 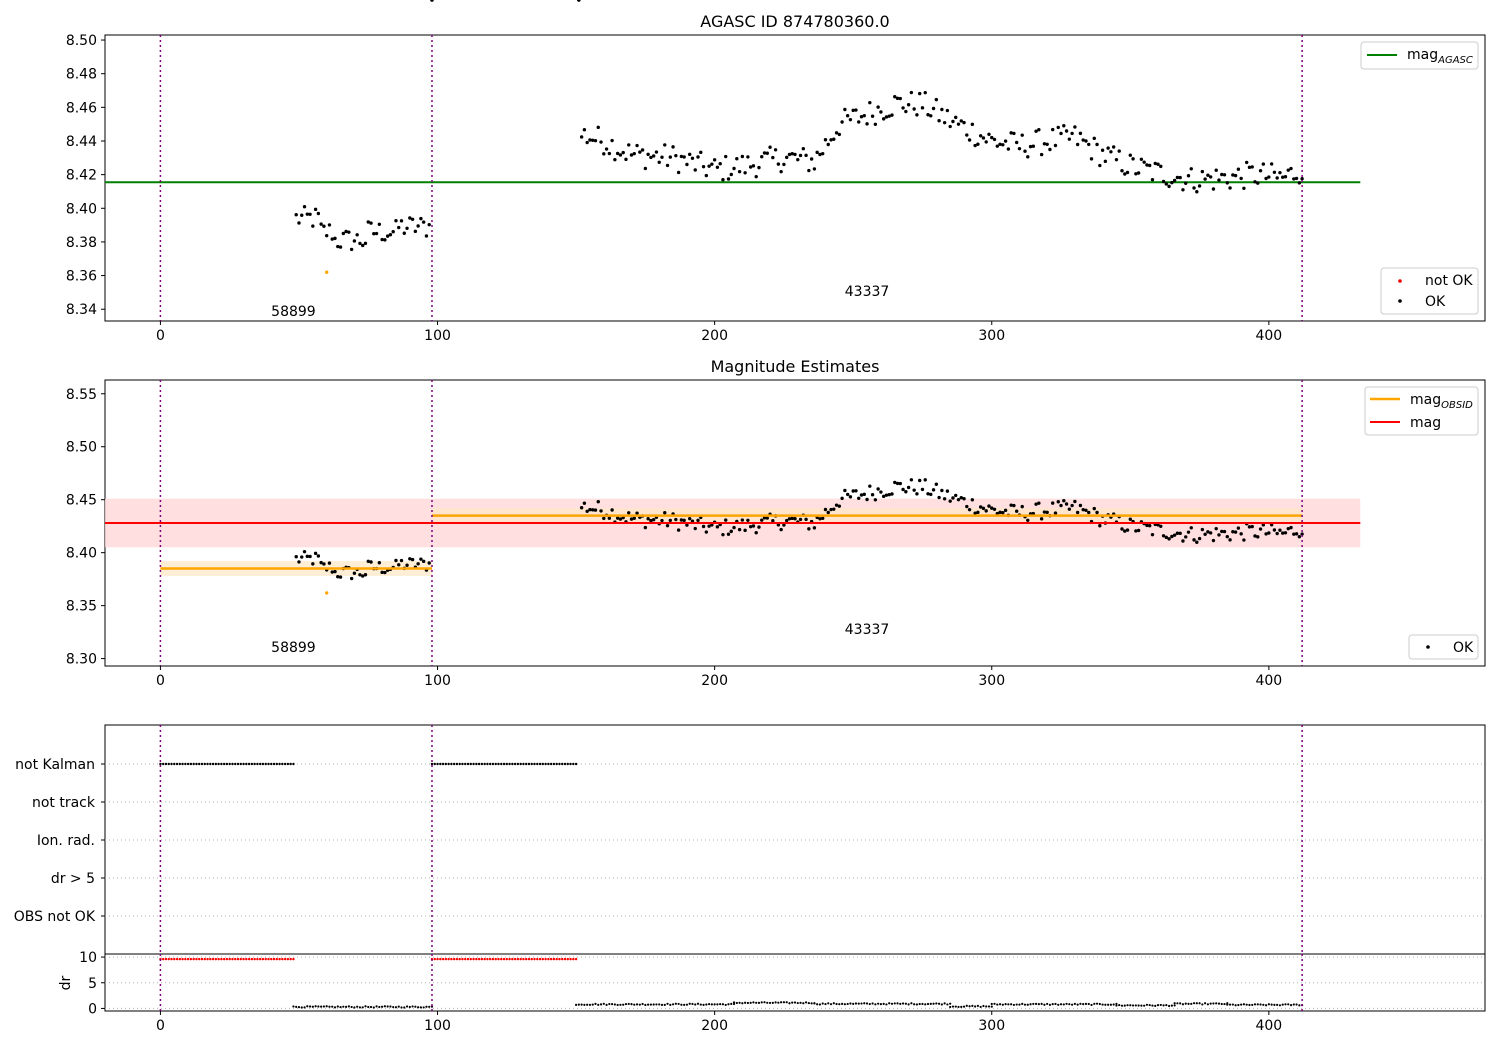 I want to click on middle-legend: magOBSID mag, so click(x=1421, y=411).